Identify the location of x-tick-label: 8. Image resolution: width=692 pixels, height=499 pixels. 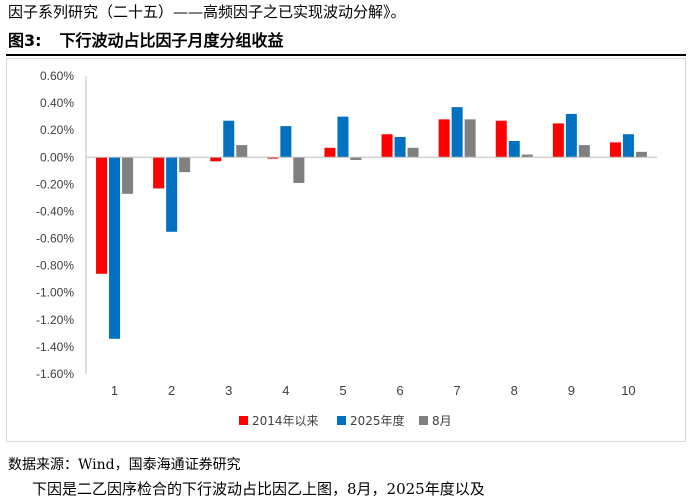
(514, 390).